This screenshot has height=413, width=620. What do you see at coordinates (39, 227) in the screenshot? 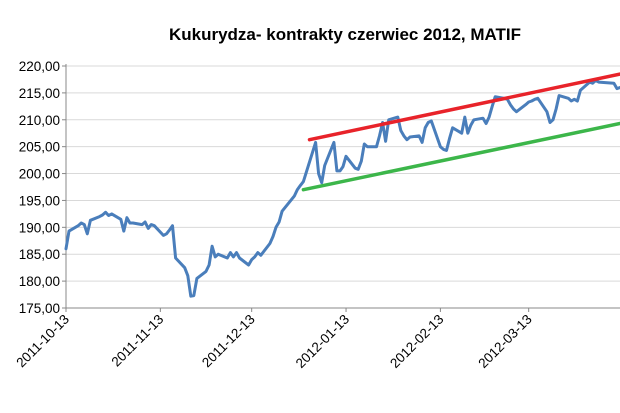
I see `y-tick-label: 190,00` at bounding box center [39, 227].